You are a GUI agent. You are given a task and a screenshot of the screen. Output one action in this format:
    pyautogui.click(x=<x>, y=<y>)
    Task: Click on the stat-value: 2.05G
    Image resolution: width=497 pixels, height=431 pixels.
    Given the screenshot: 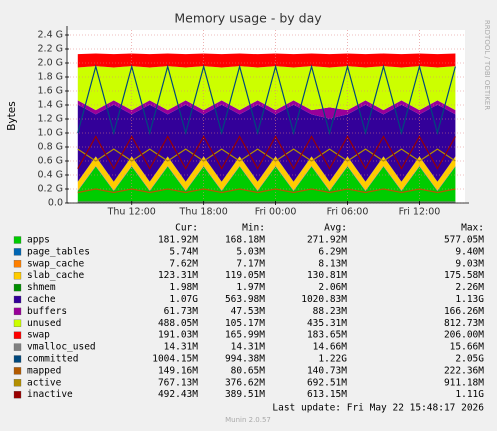 What is the action you would take?
    pyautogui.click(x=469, y=359)
    